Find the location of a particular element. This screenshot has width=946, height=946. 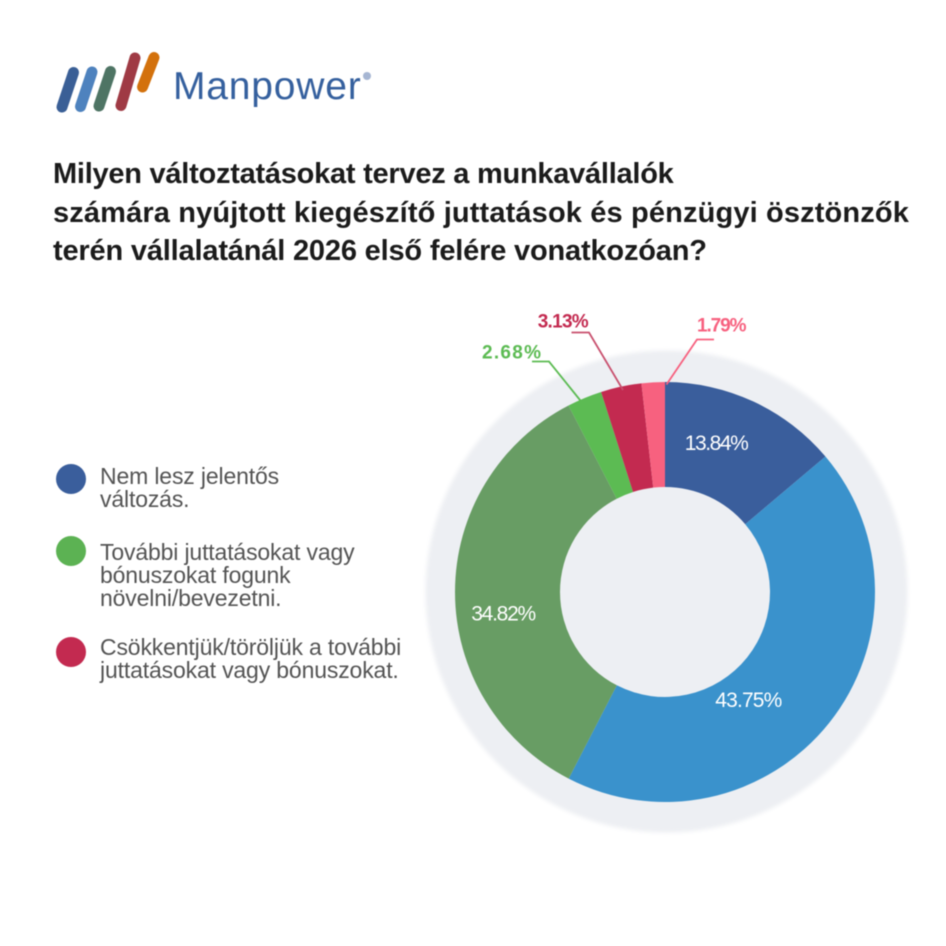

svg-text: 2.68% is located at coordinates (511, 352).